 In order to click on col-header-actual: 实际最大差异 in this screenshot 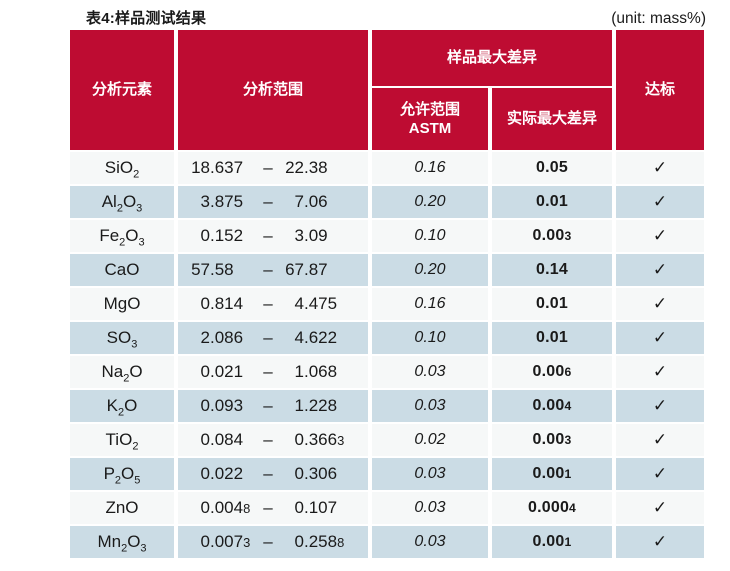, I will do `click(552, 119)`.